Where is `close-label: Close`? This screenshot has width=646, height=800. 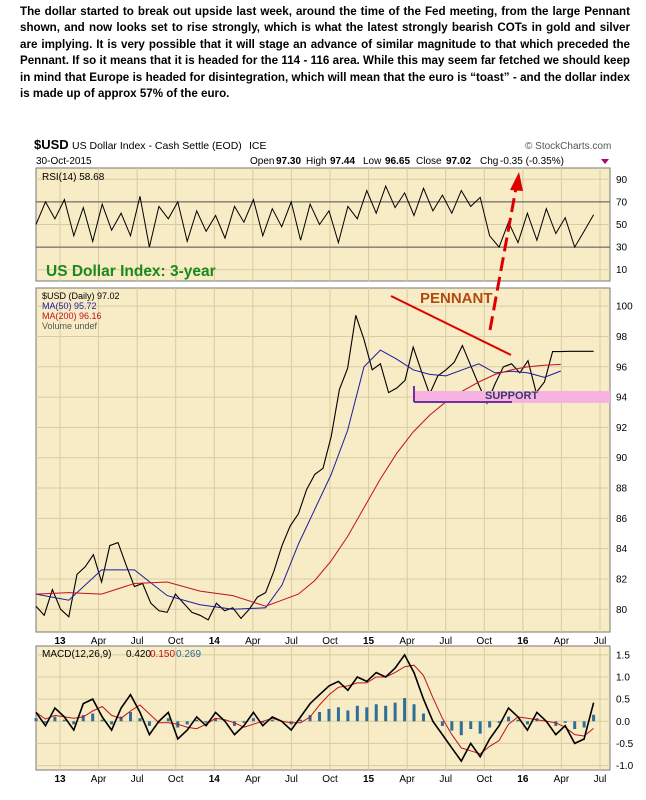
close-label: Close is located at coordinates (429, 161).